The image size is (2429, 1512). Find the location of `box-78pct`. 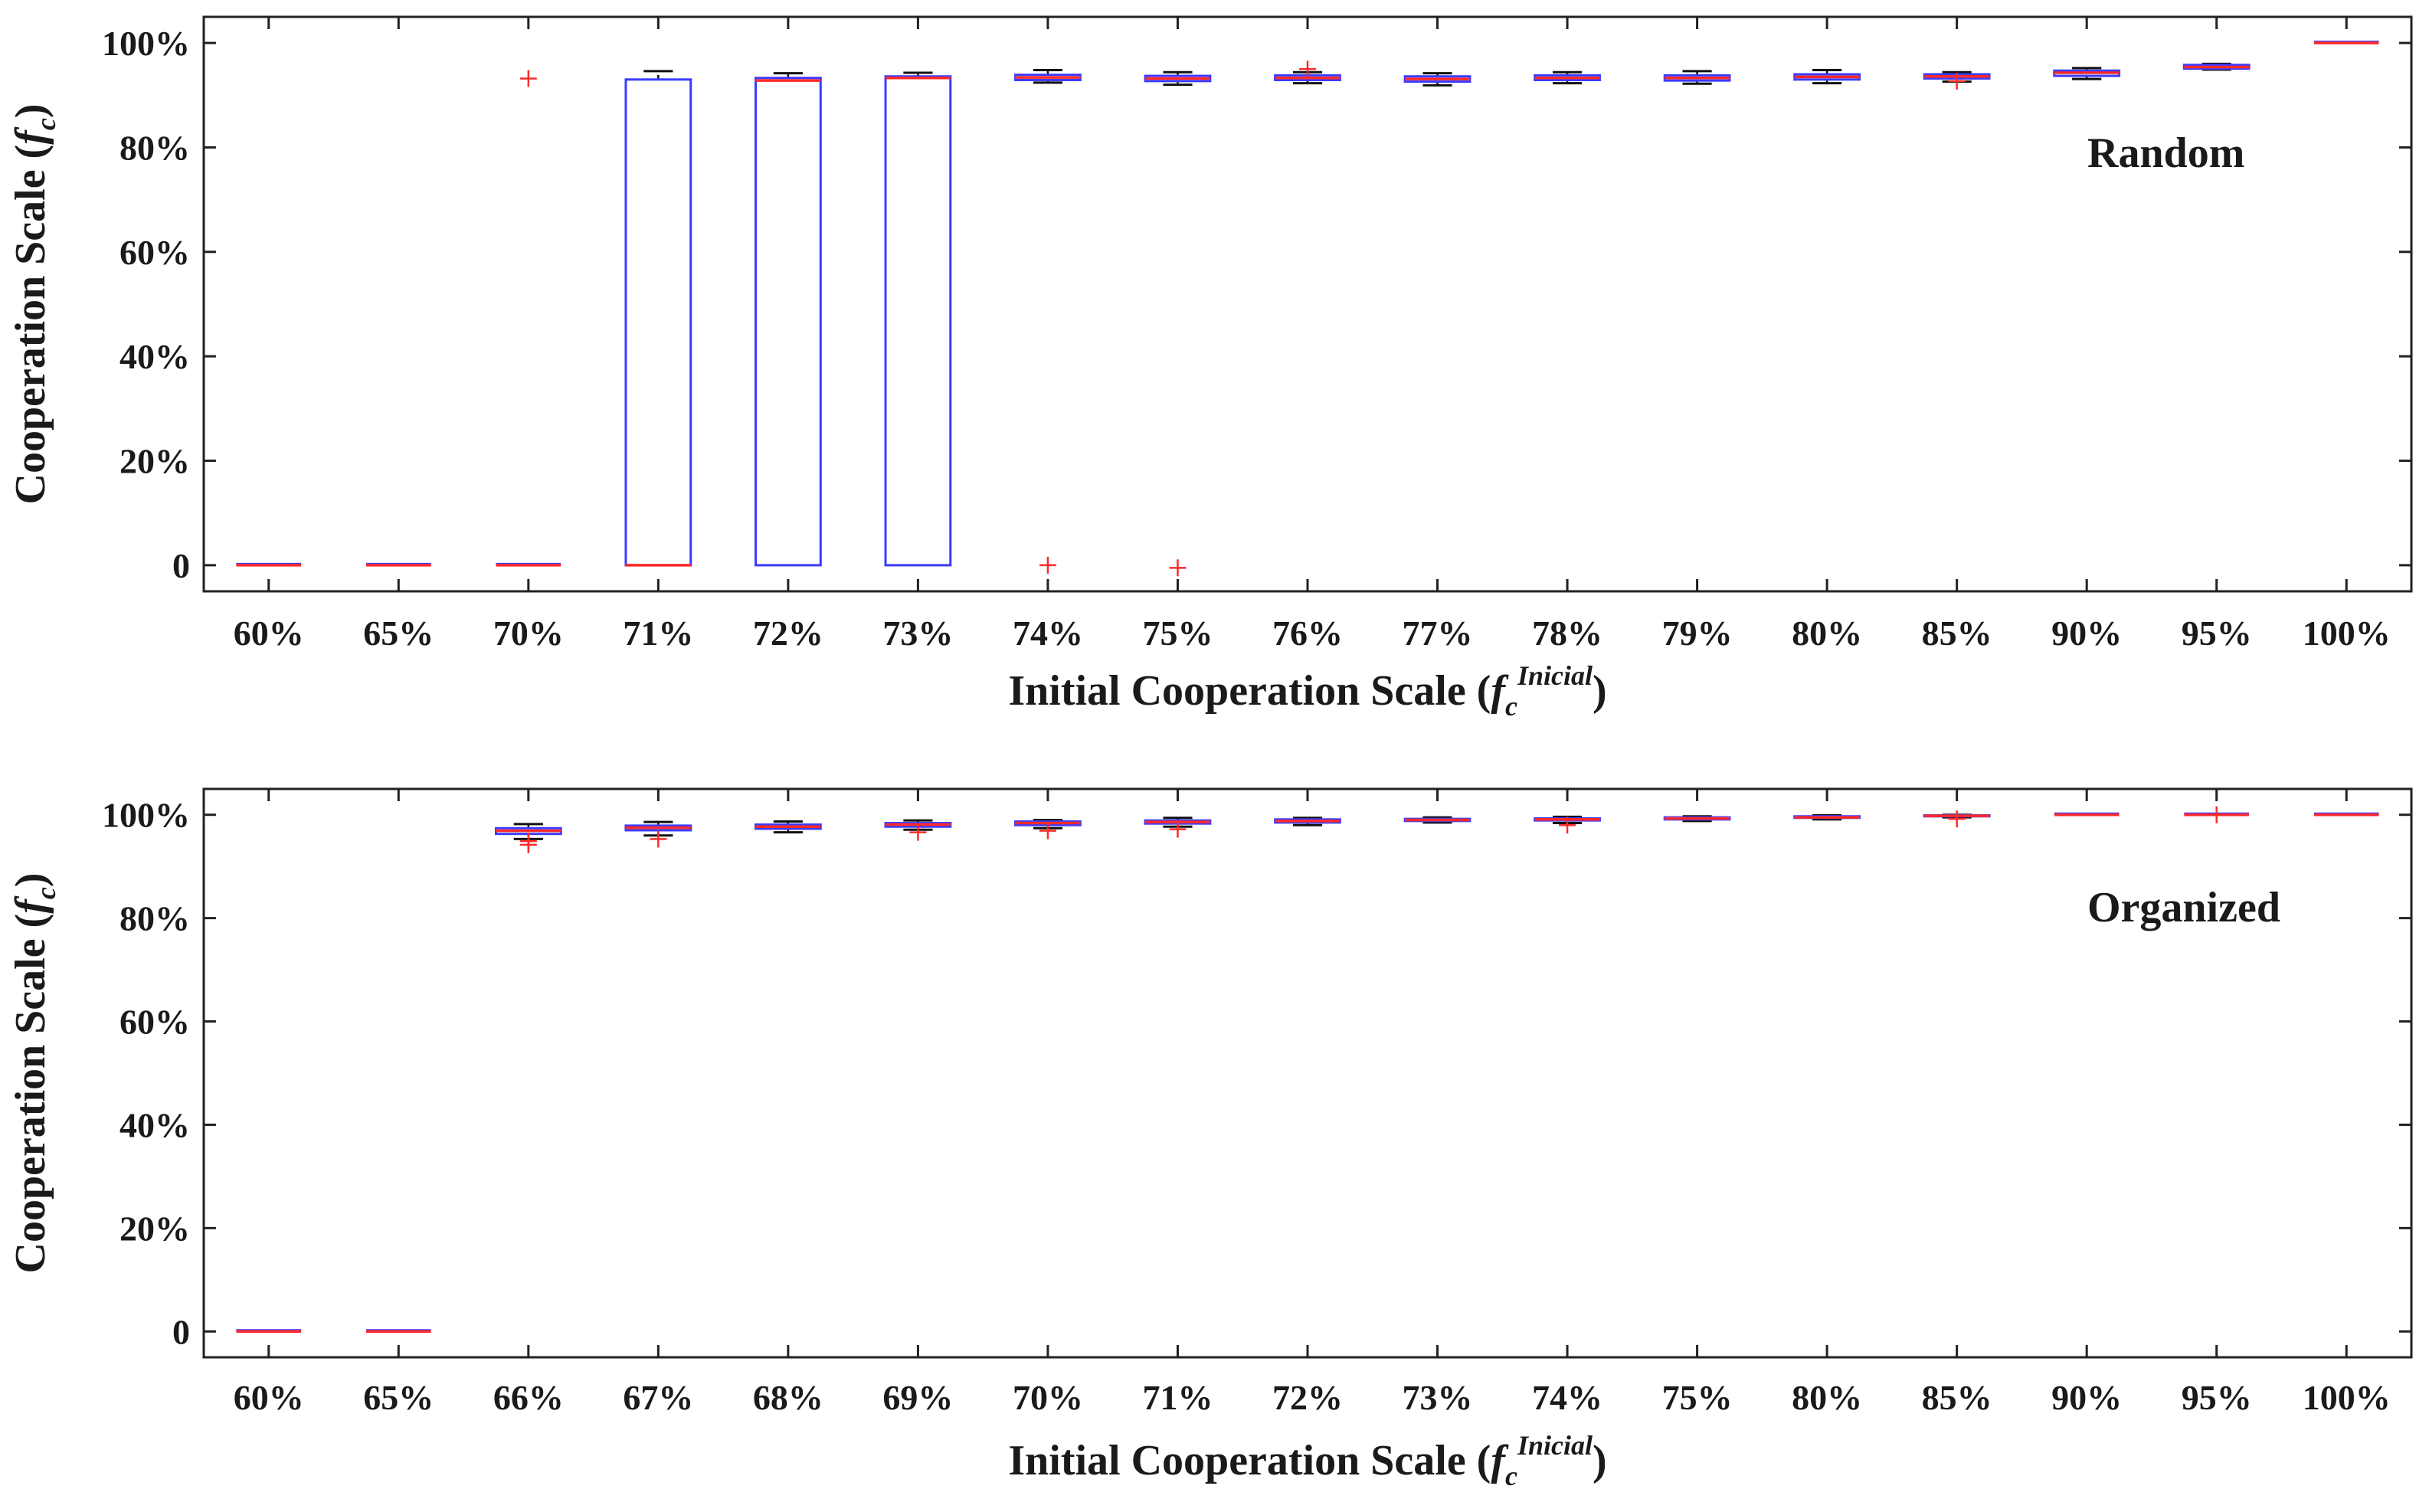

box-78pct is located at coordinates (1567, 77).